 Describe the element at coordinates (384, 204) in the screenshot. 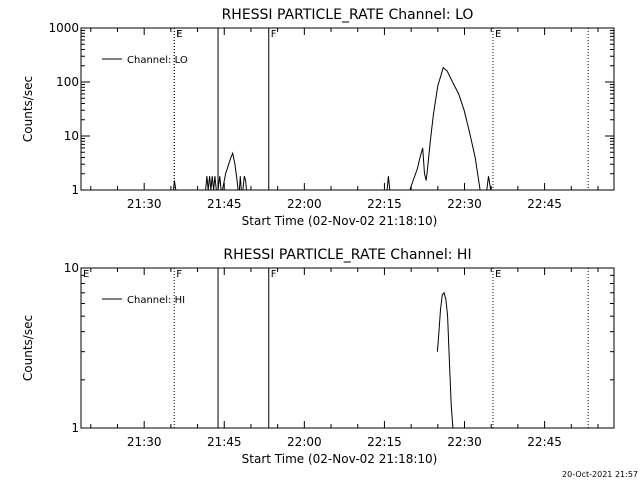

I see `panel1-x-tick-label: 22:15` at that location.